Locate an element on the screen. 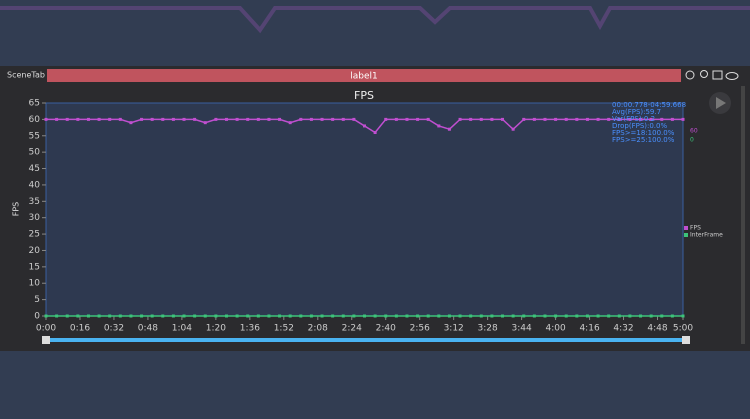 This screenshot has width=750, height=419. y-tick-label: 25 is located at coordinates (34, 235).